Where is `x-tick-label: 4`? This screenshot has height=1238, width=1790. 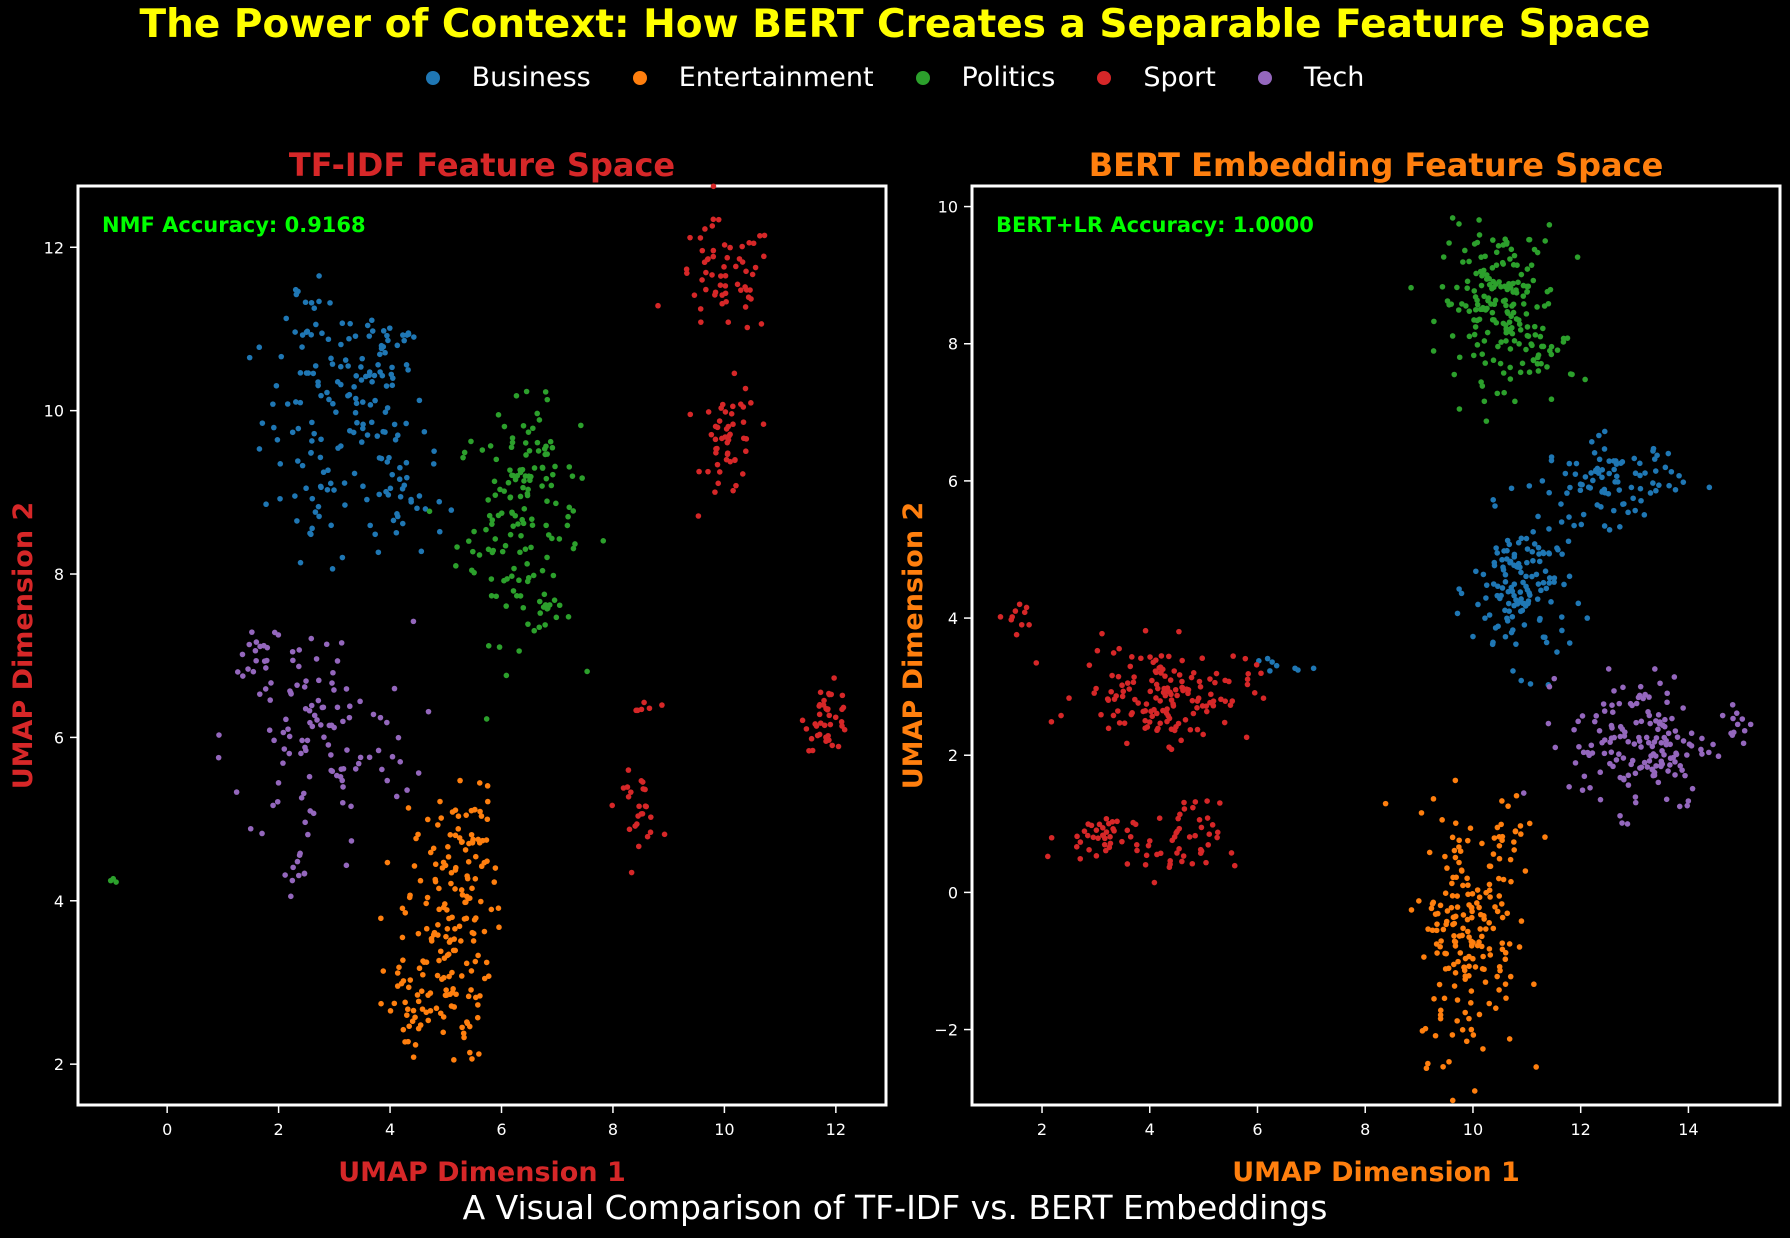 x-tick-label: 4 is located at coordinates (1150, 1129).